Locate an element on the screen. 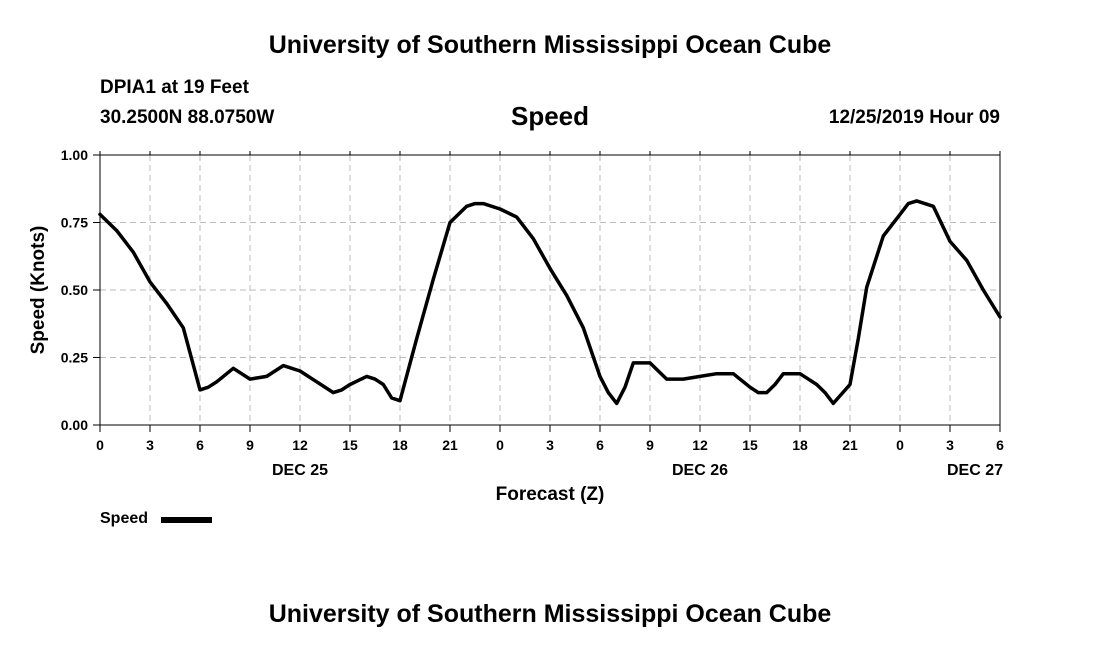 This screenshot has height=650, width=1100. y-axis-title: Speed (Knots) is located at coordinates (38, 290).